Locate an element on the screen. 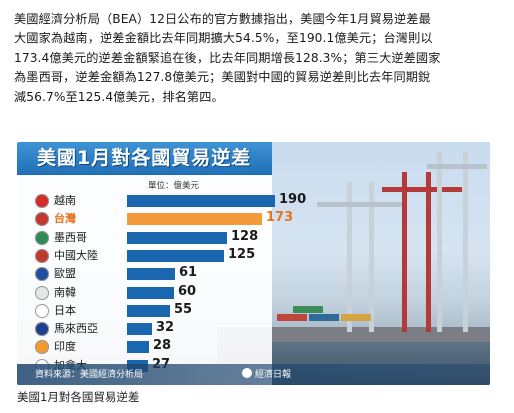  bar-row: 越南 190 is located at coordinates (167, 201).